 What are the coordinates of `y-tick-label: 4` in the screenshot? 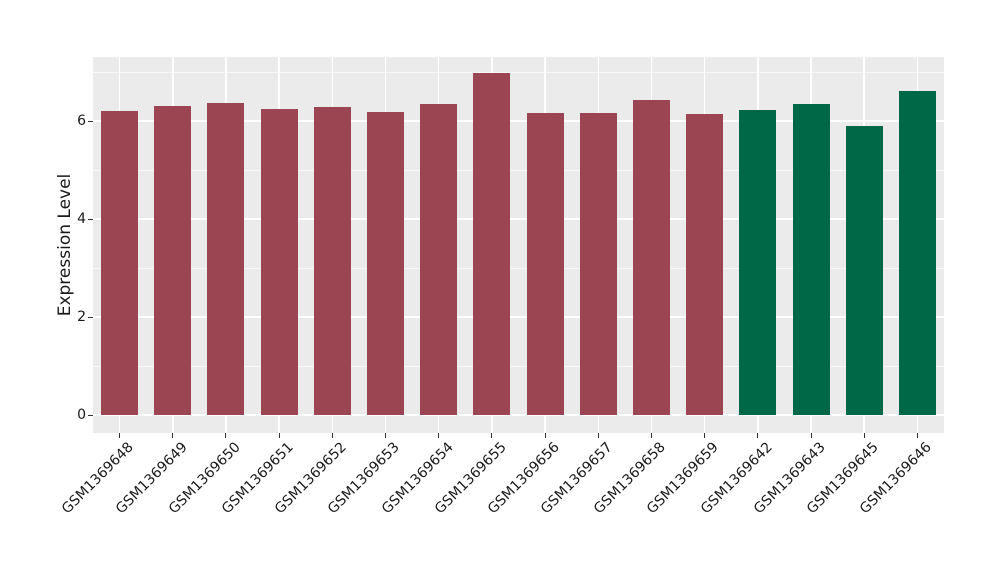 It's located at (81, 219).